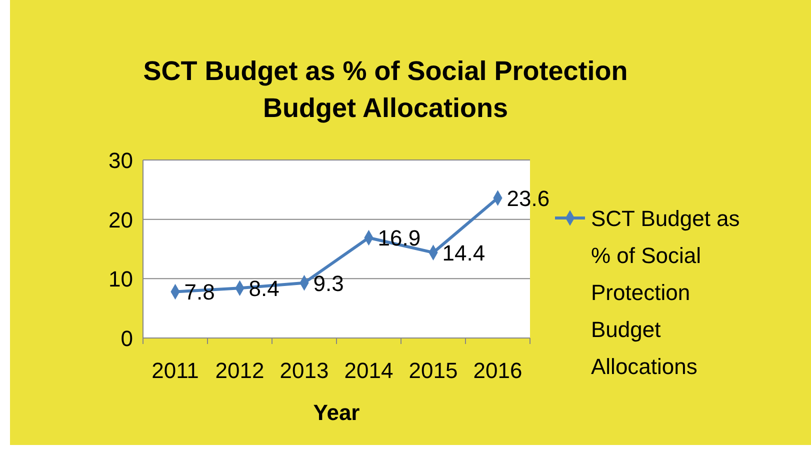 Image resolution: width=811 pixels, height=457 pixels. Describe the element at coordinates (497, 370) in the screenshot. I see `x-tick-label: 2016` at that location.